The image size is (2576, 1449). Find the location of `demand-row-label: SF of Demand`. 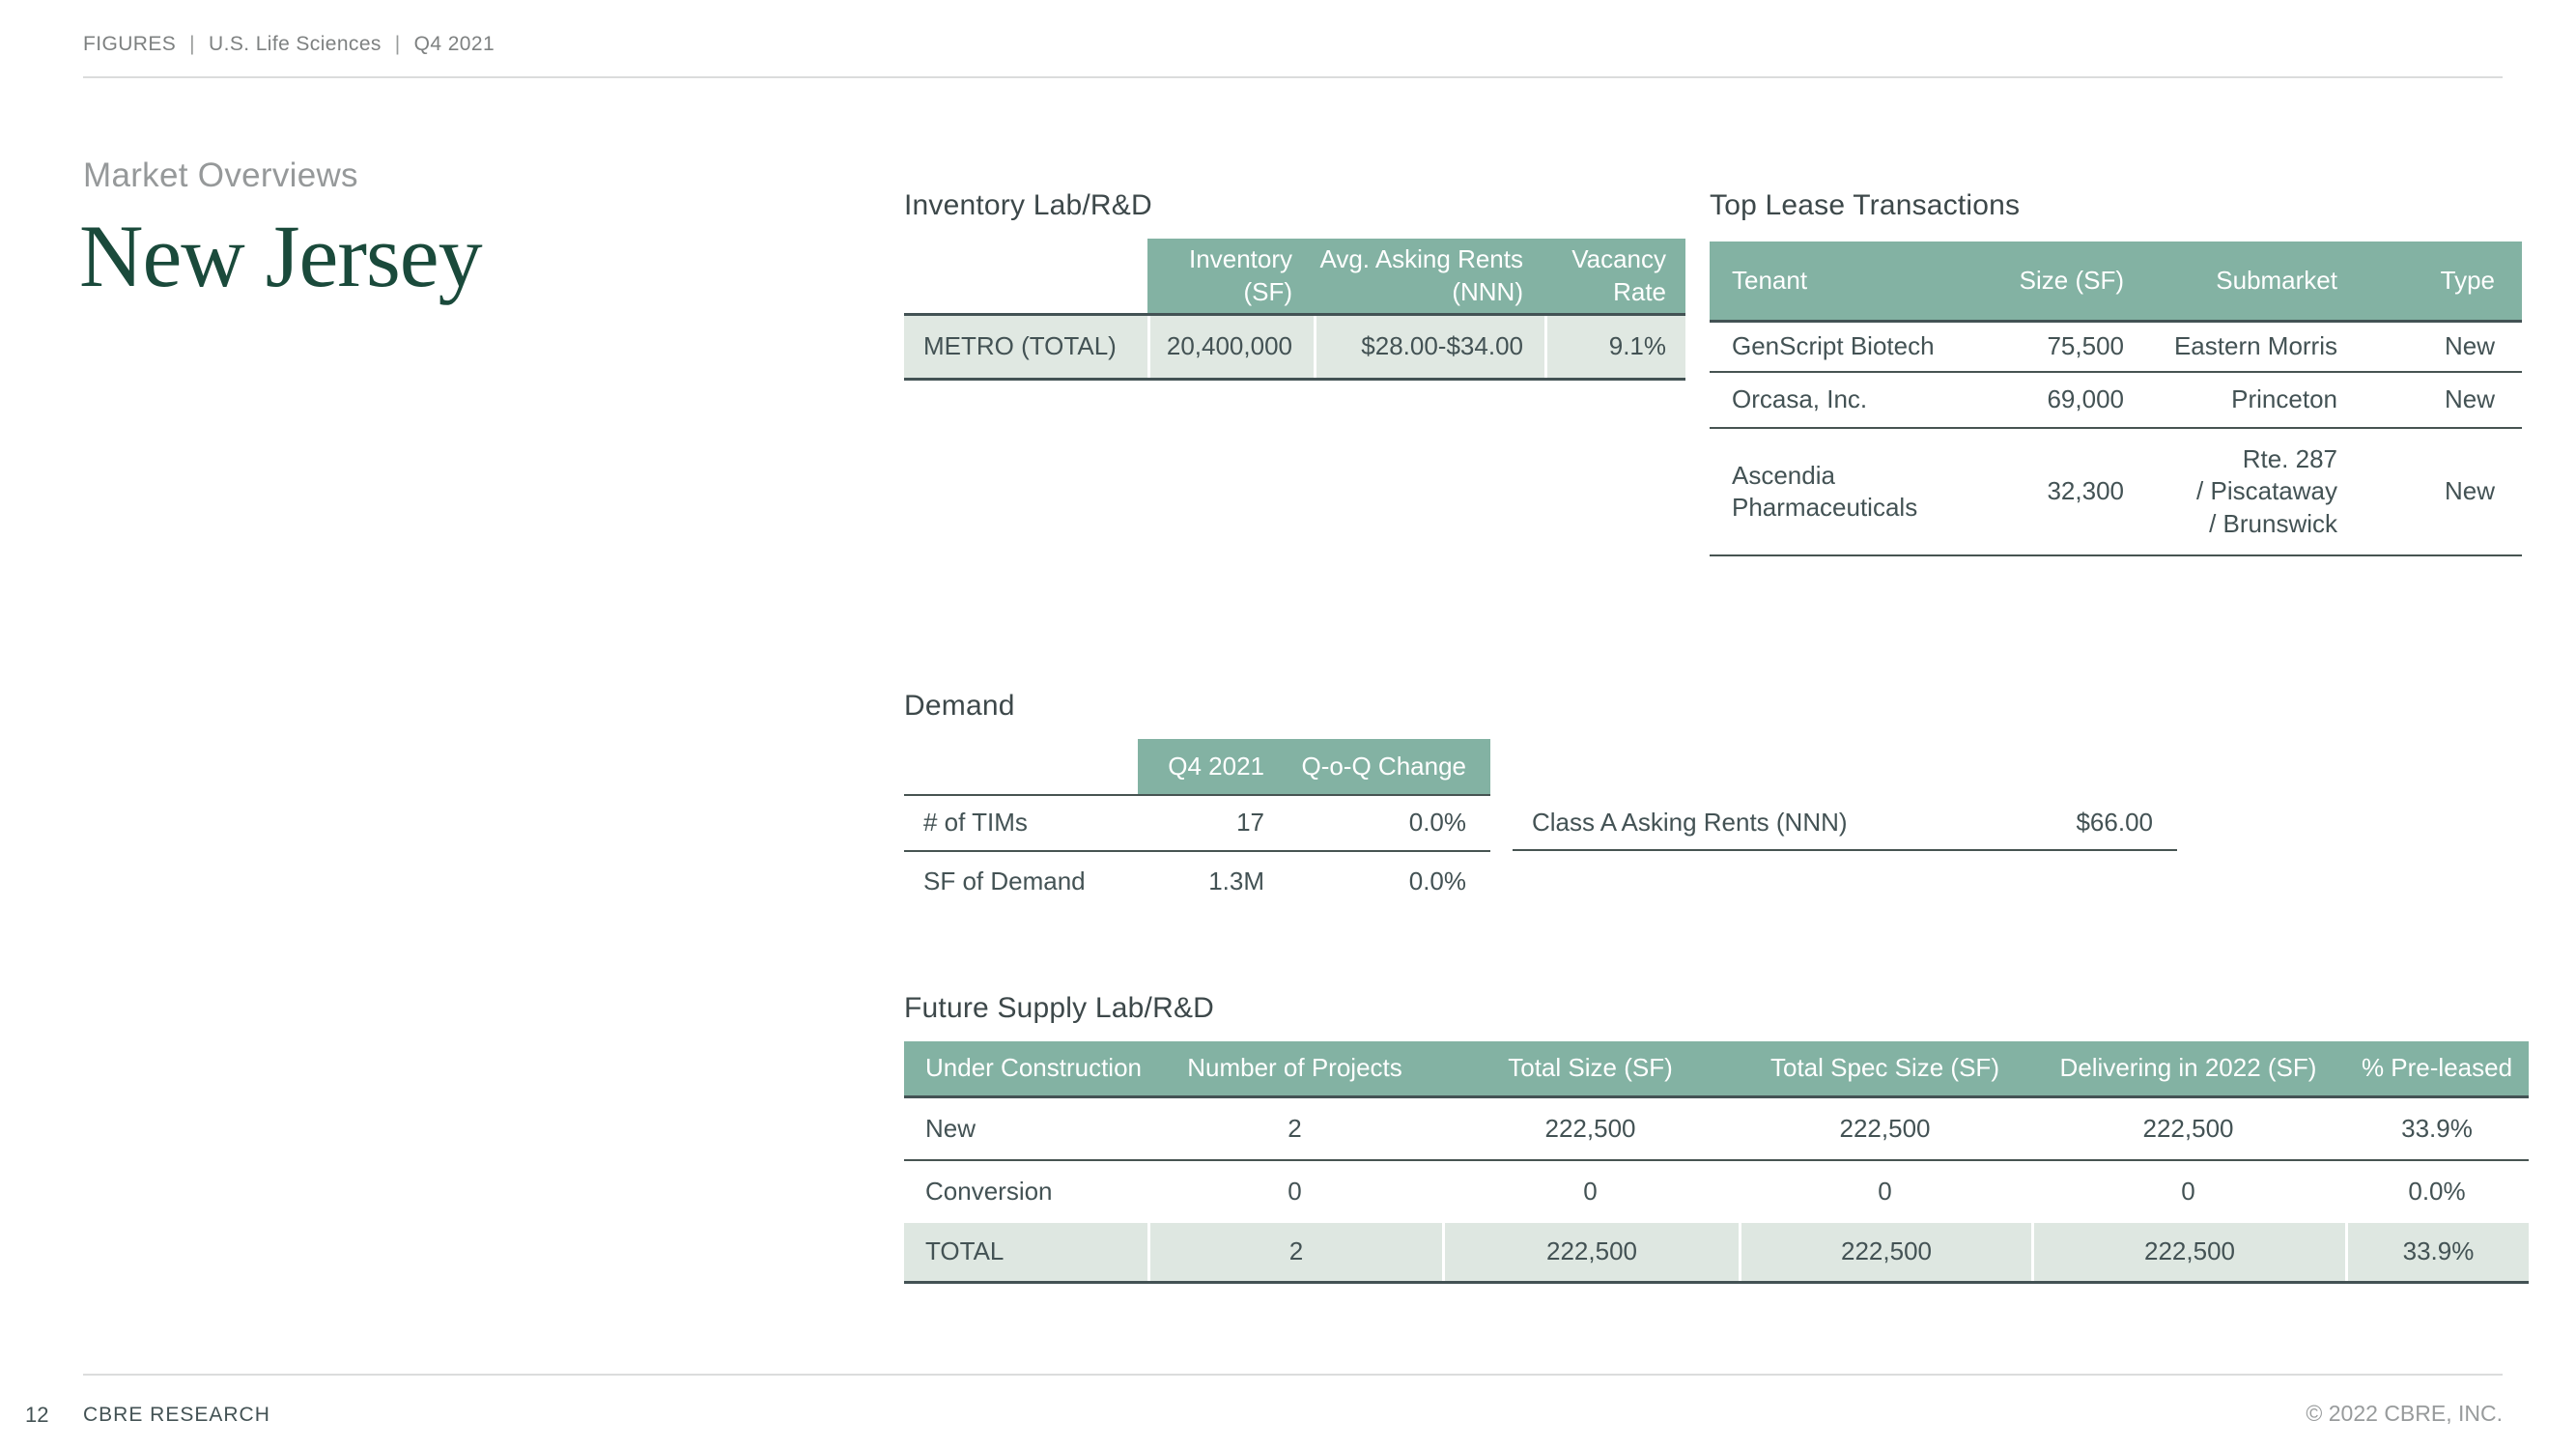

demand-row-label: SF of Demand is located at coordinates (1004, 881).